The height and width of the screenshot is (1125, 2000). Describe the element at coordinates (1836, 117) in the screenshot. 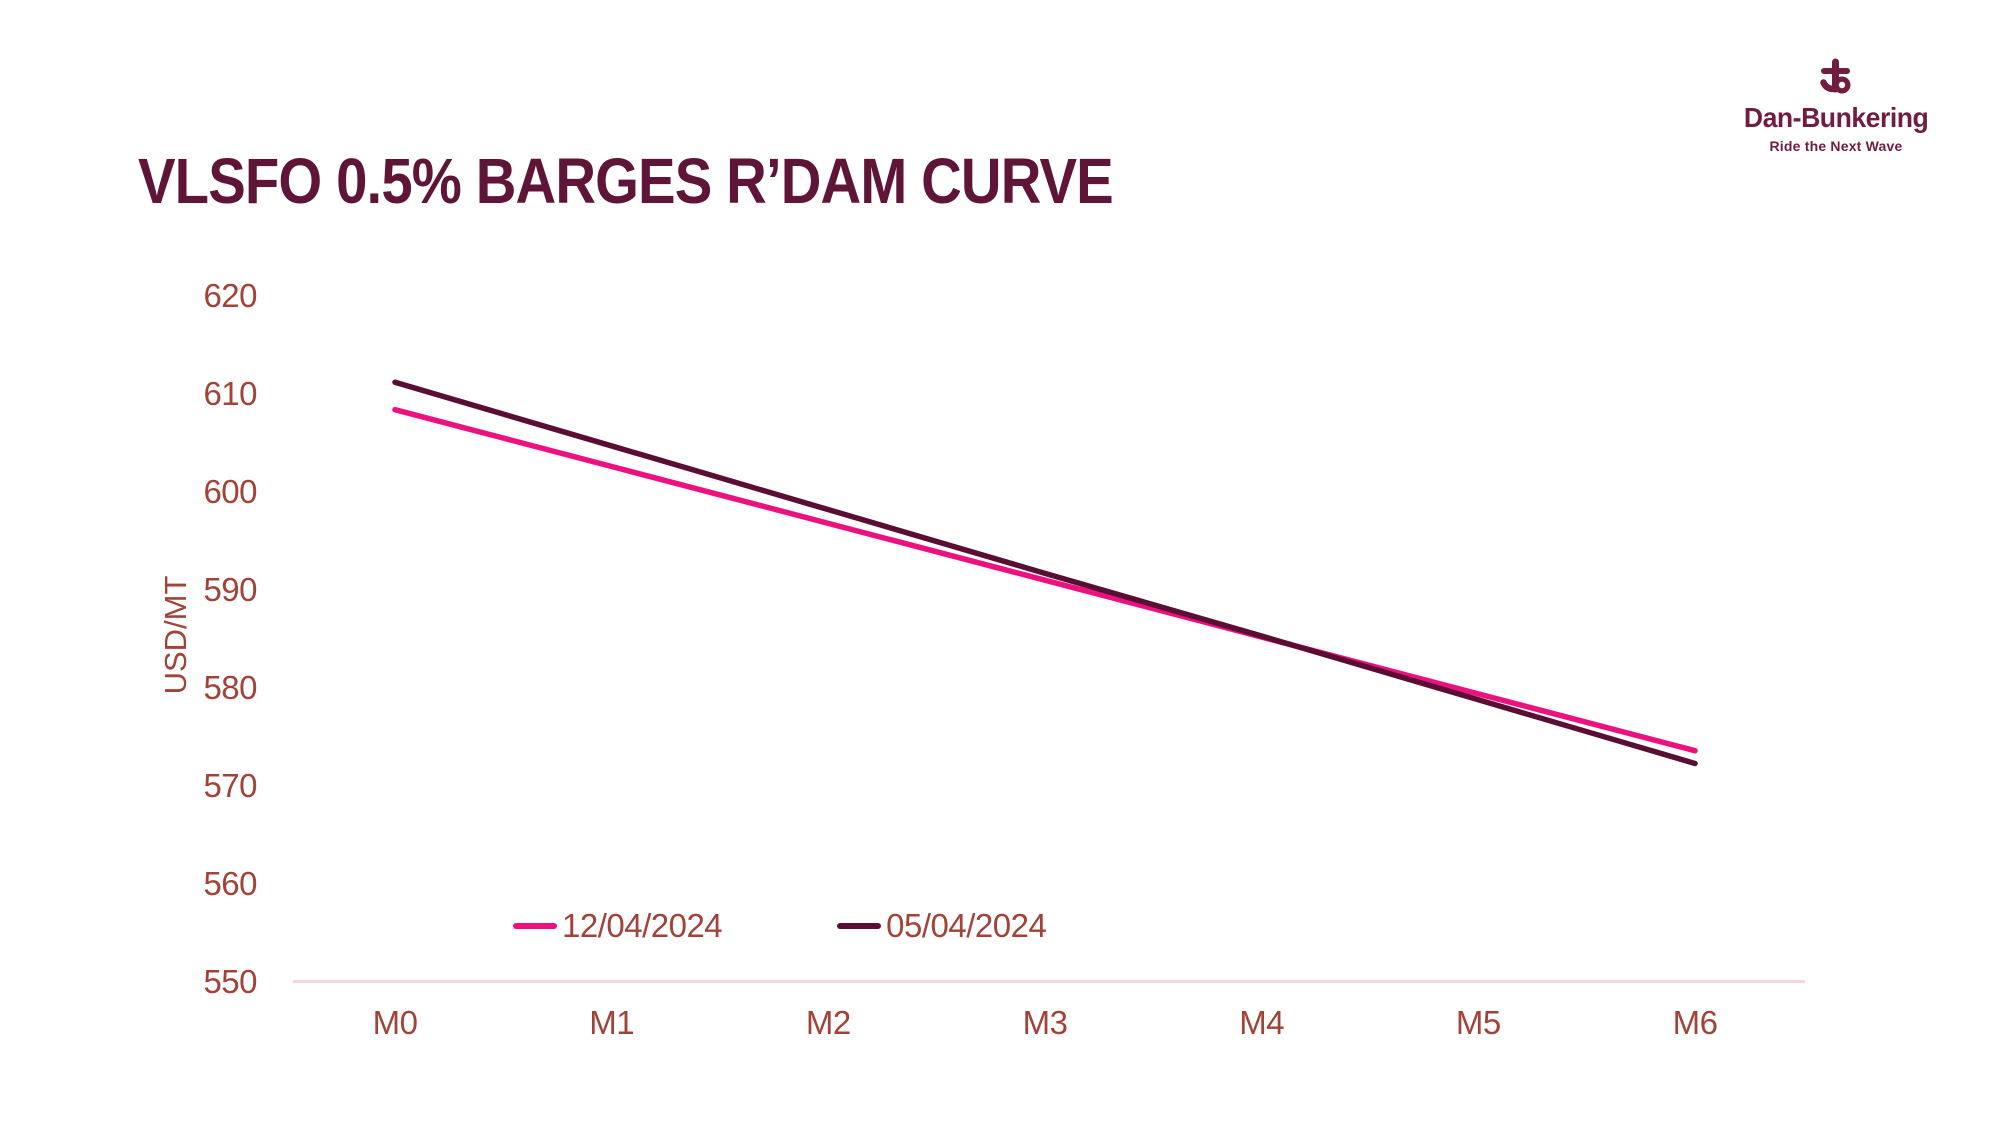

I see `logo-wordmark: Dan-Bunkering` at that location.